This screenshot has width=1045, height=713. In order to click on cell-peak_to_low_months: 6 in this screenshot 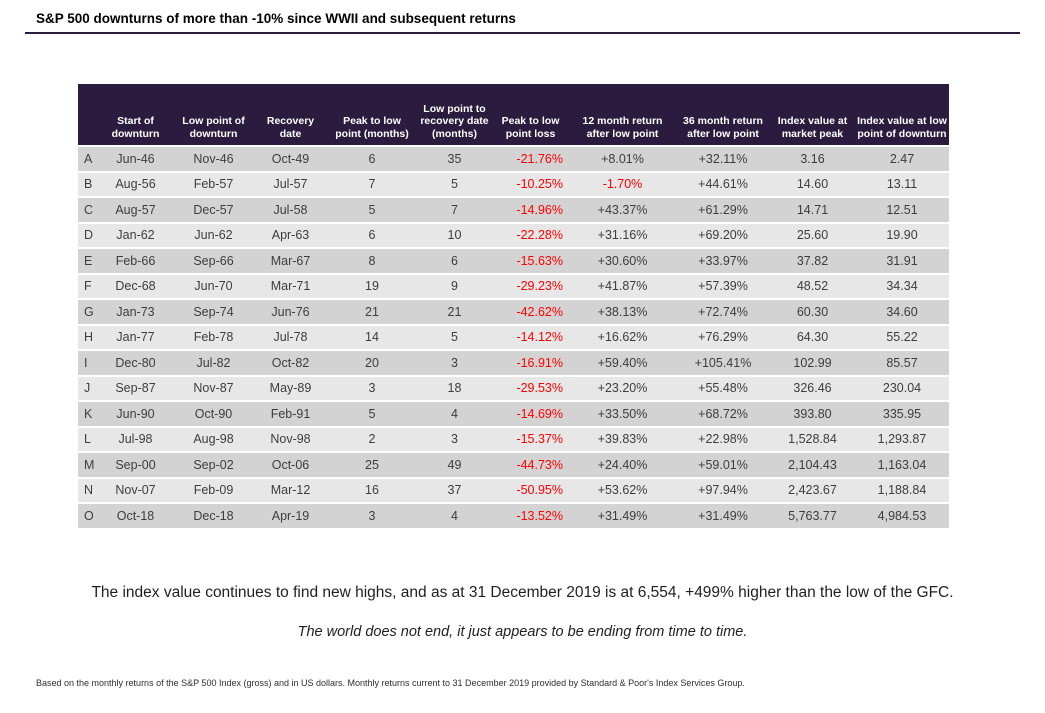, I will do `click(372, 235)`.